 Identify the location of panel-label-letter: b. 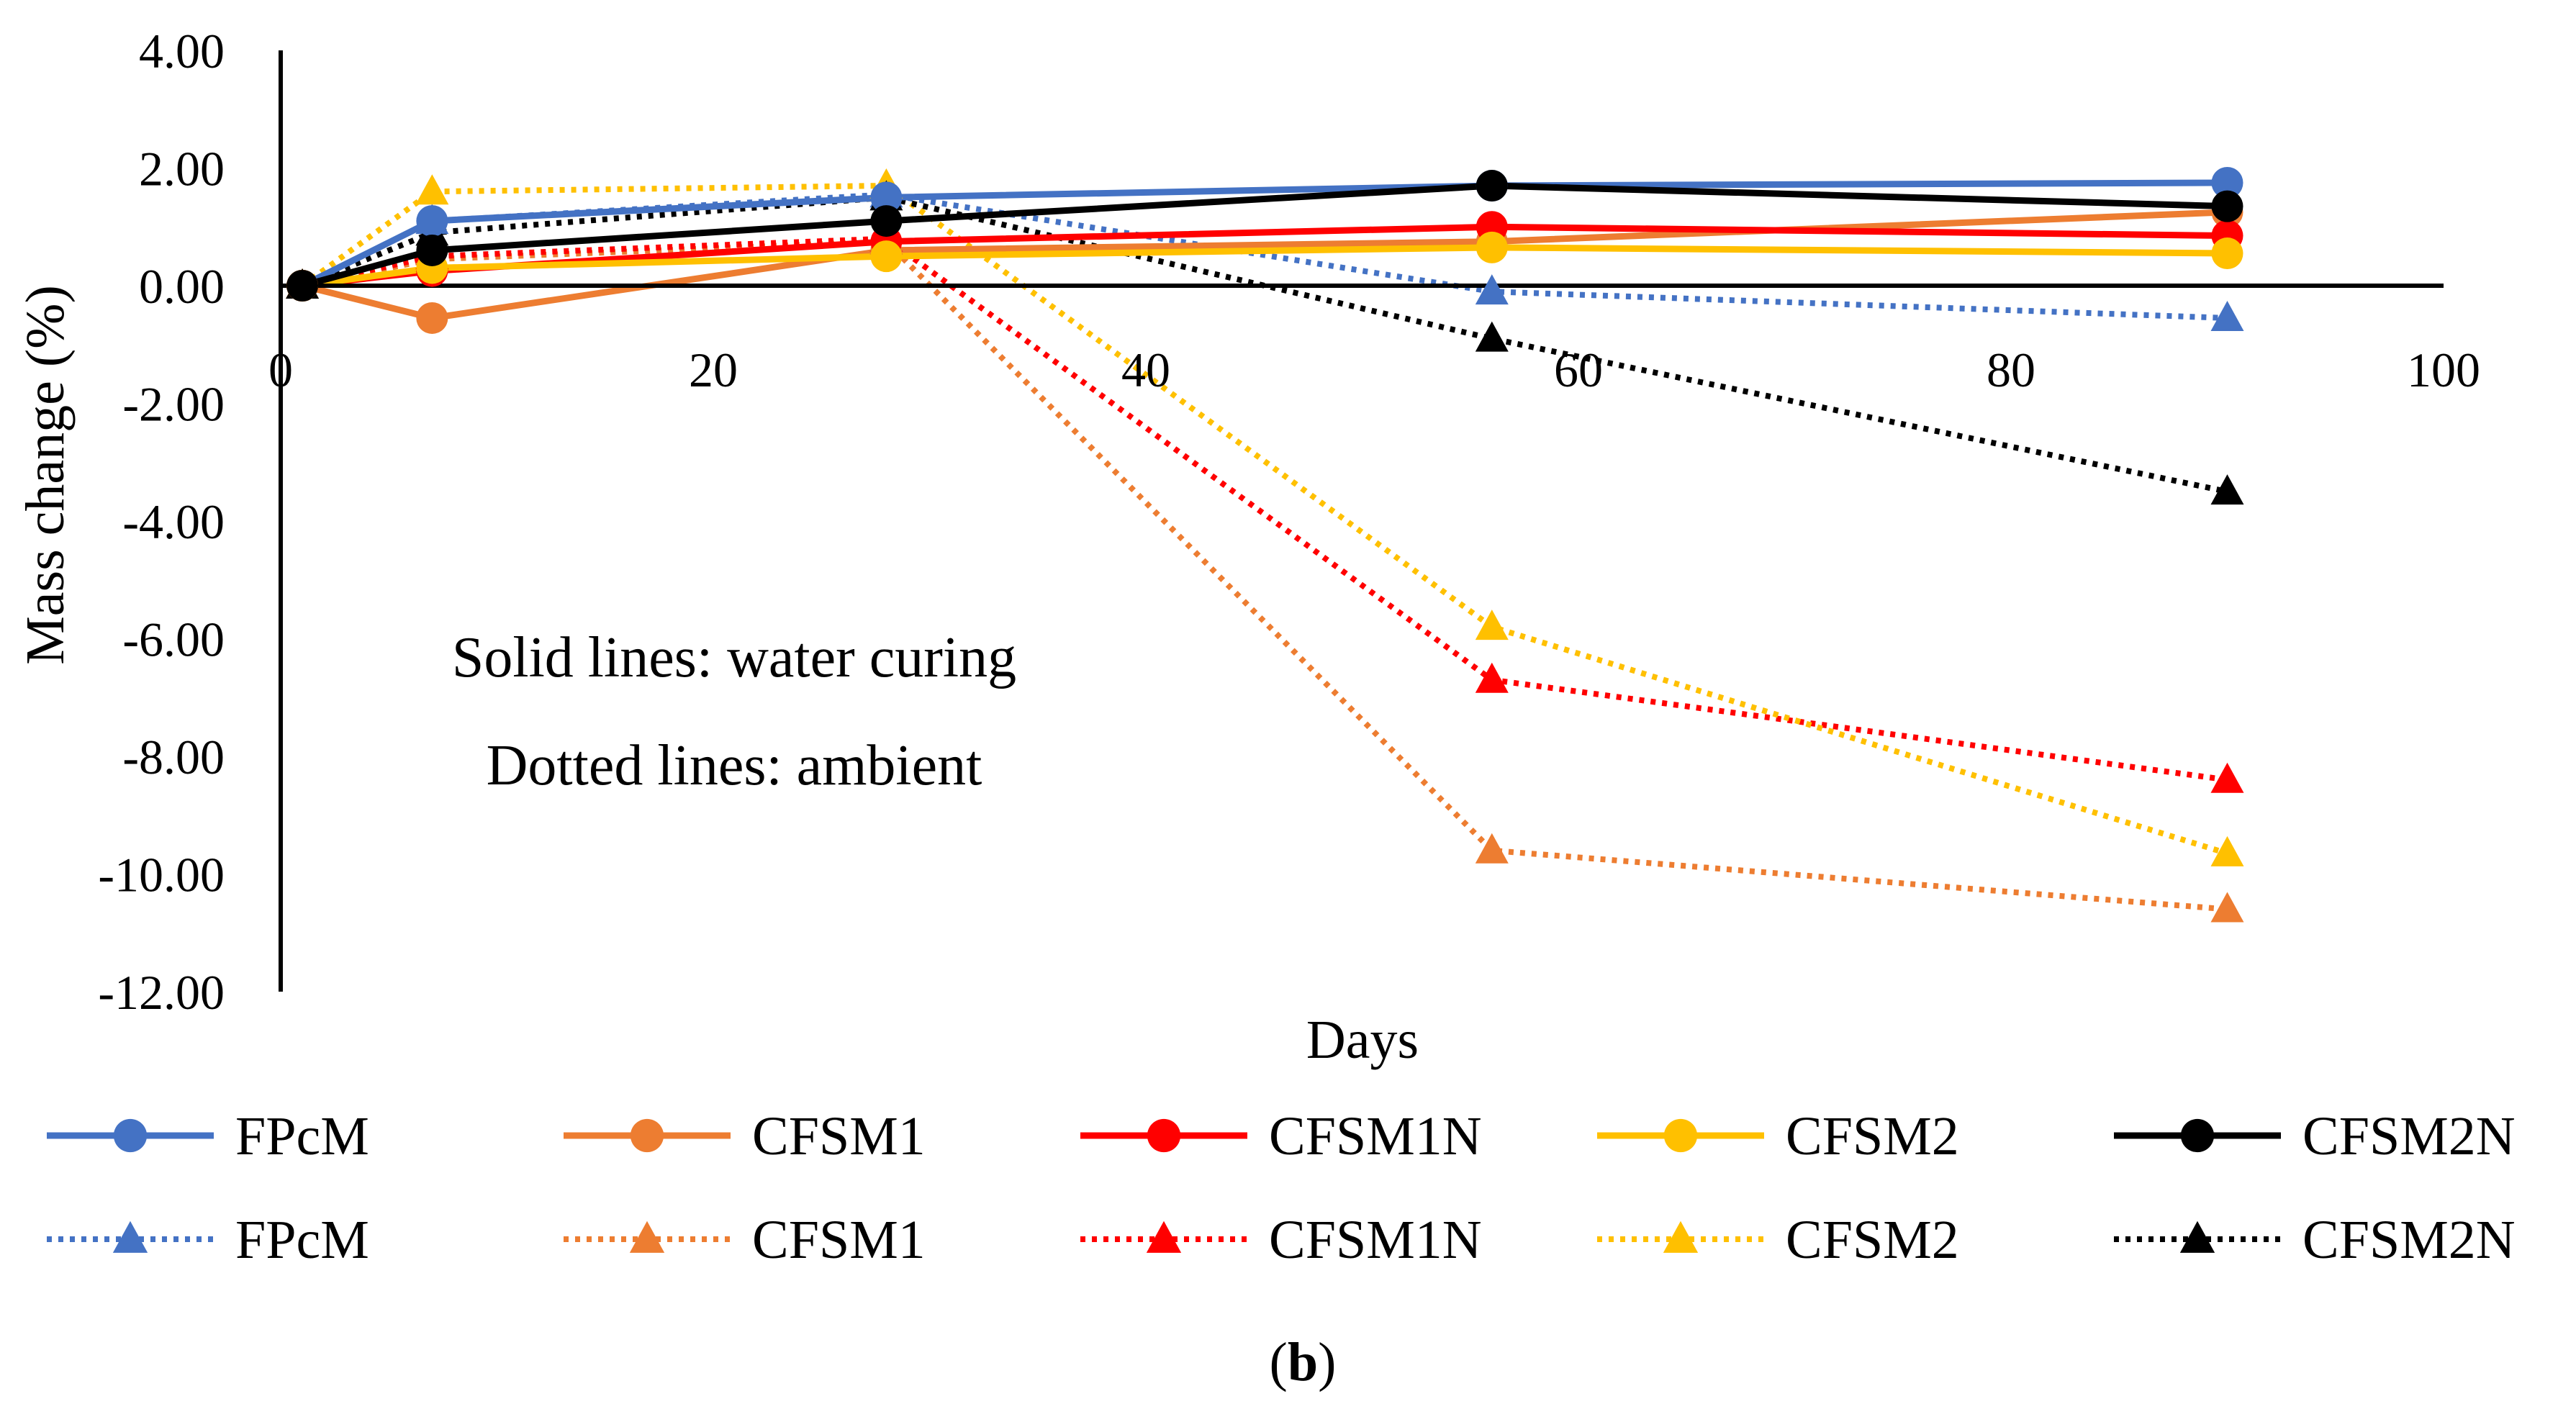
(1303, 1362).